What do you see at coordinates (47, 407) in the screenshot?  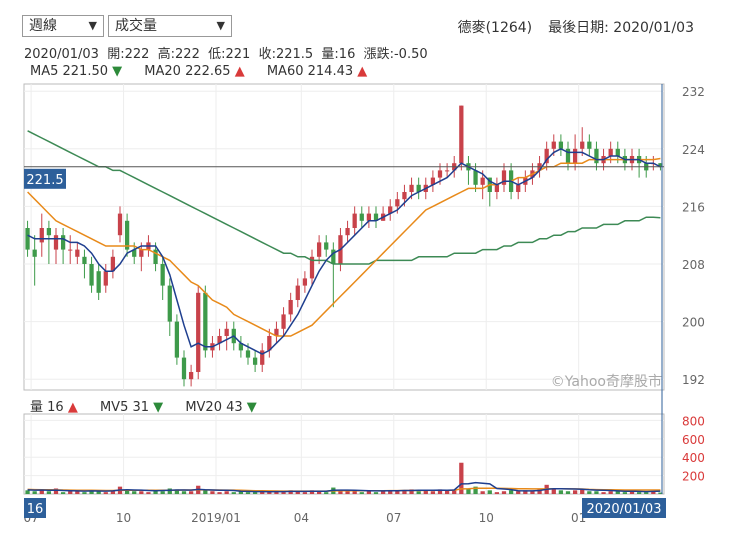 I see `volume-label: 量 16` at bounding box center [47, 407].